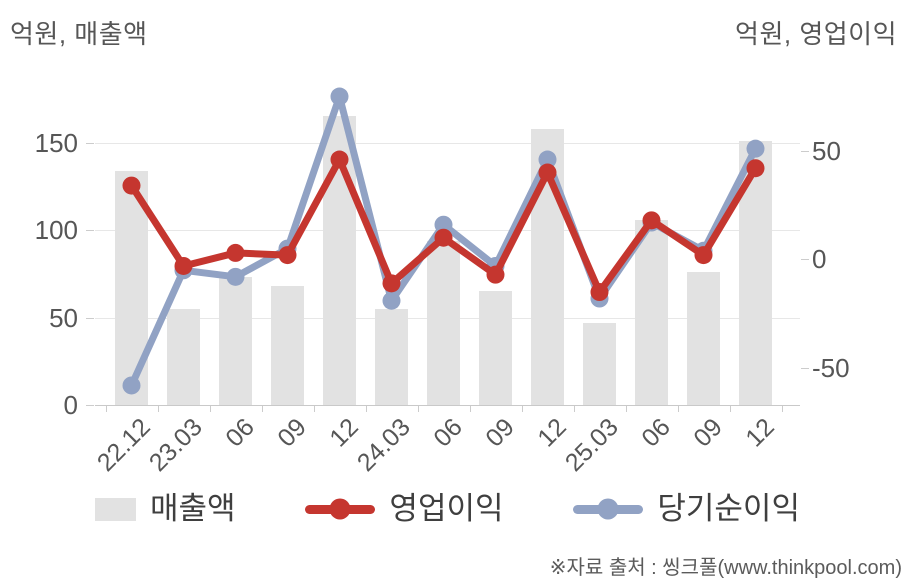 This screenshot has width=908, height=580. What do you see at coordinates (56, 230) in the screenshot?
I see `left-axis-tick-label: 100` at bounding box center [56, 230].